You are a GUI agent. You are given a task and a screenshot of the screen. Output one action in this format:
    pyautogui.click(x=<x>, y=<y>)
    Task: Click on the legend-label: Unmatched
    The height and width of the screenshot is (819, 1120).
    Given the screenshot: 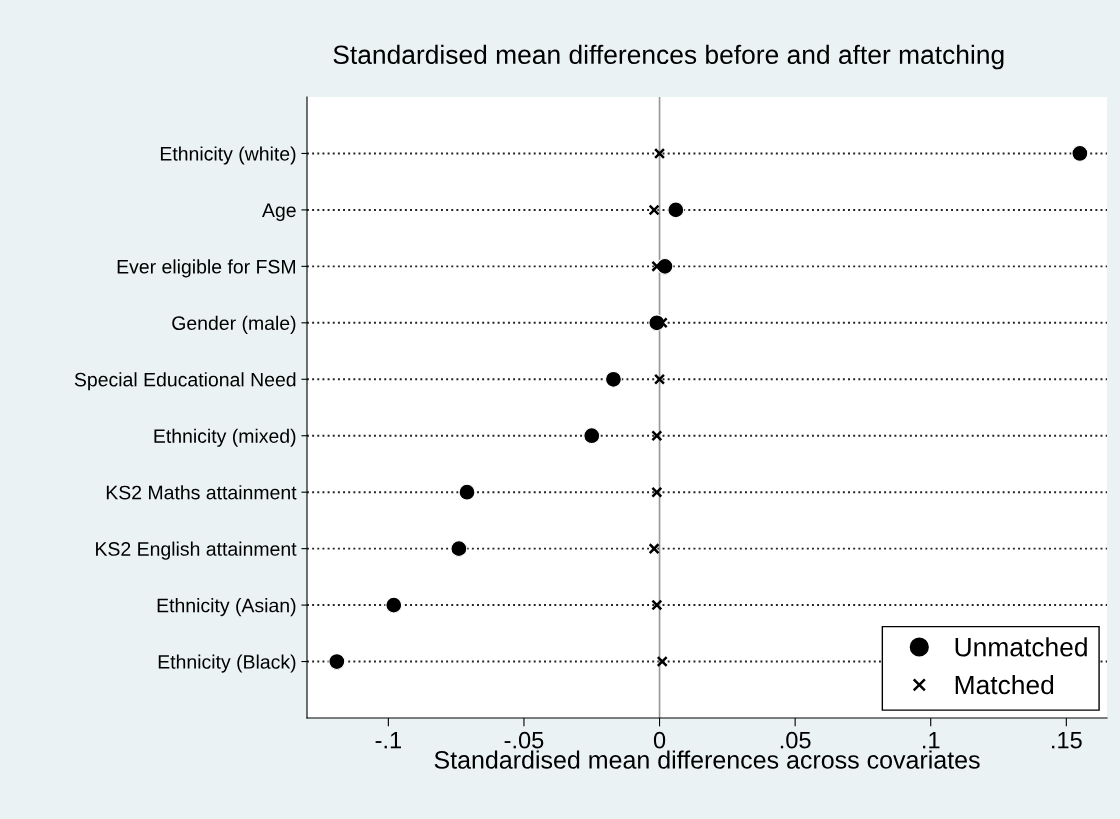 What is the action you would take?
    pyautogui.click(x=1021, y=647)
    